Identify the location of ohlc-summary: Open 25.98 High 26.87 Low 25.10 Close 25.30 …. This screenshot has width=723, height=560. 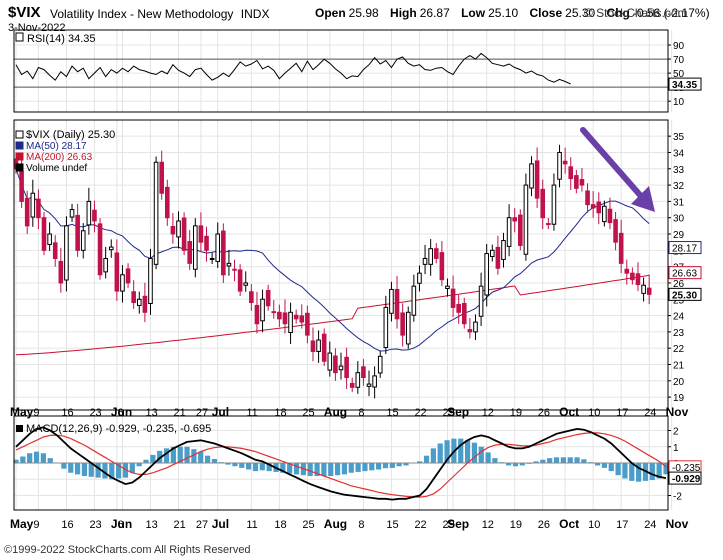
(512, 13).